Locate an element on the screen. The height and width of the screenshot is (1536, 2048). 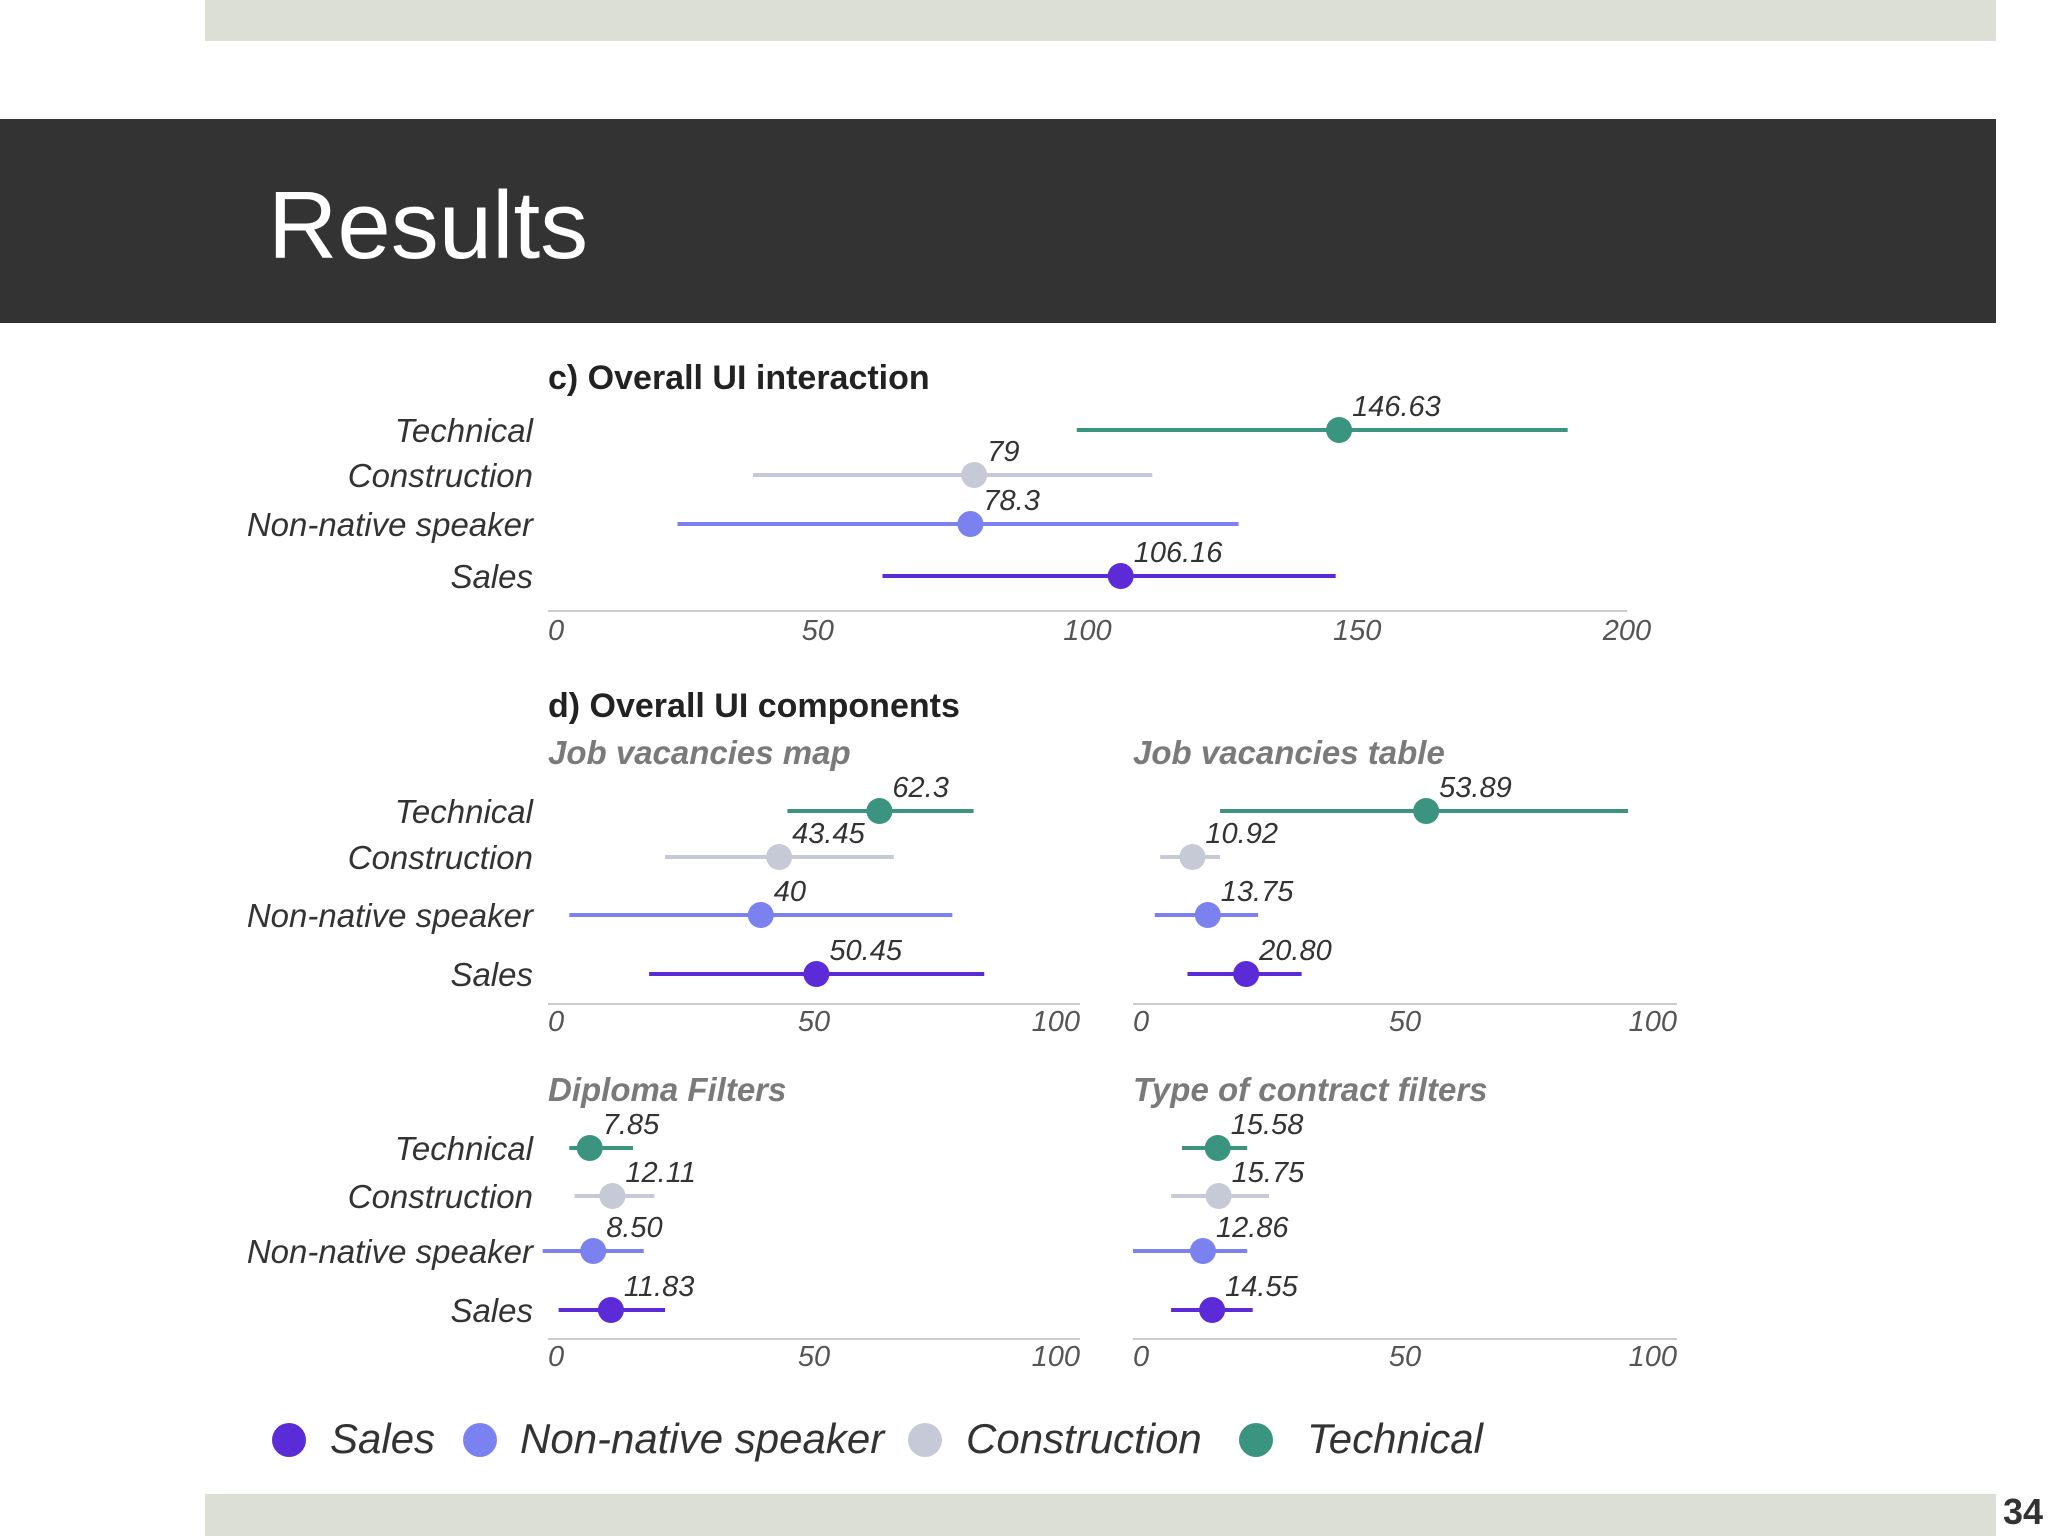
chart-subtitle: Job vacancies map is located at coordinates (699, 752).